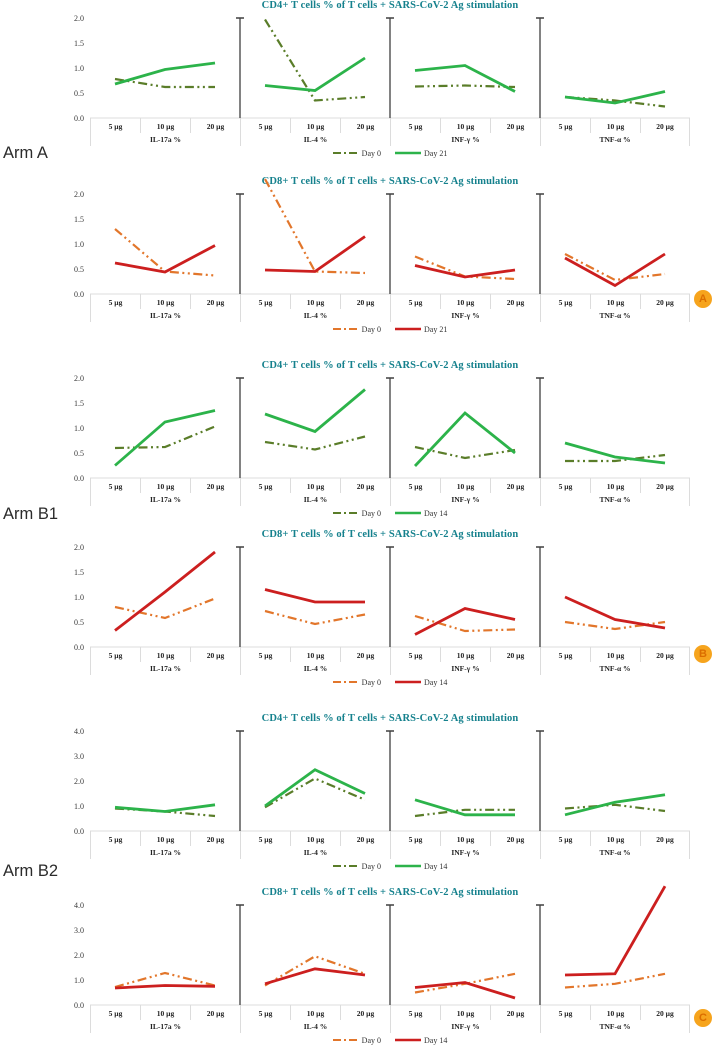 The image size is (723, 1049). I want to click on y-axis-tick-label: 1.5, so click(79, 403).